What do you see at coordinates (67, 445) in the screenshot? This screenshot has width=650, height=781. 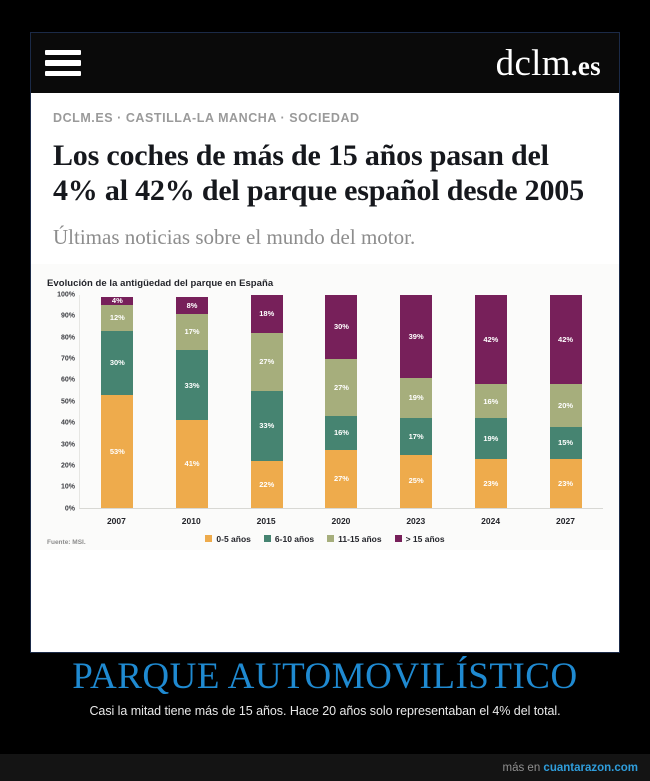 I see `y-axis-tick: 30%` at bounding box center [67, 445].